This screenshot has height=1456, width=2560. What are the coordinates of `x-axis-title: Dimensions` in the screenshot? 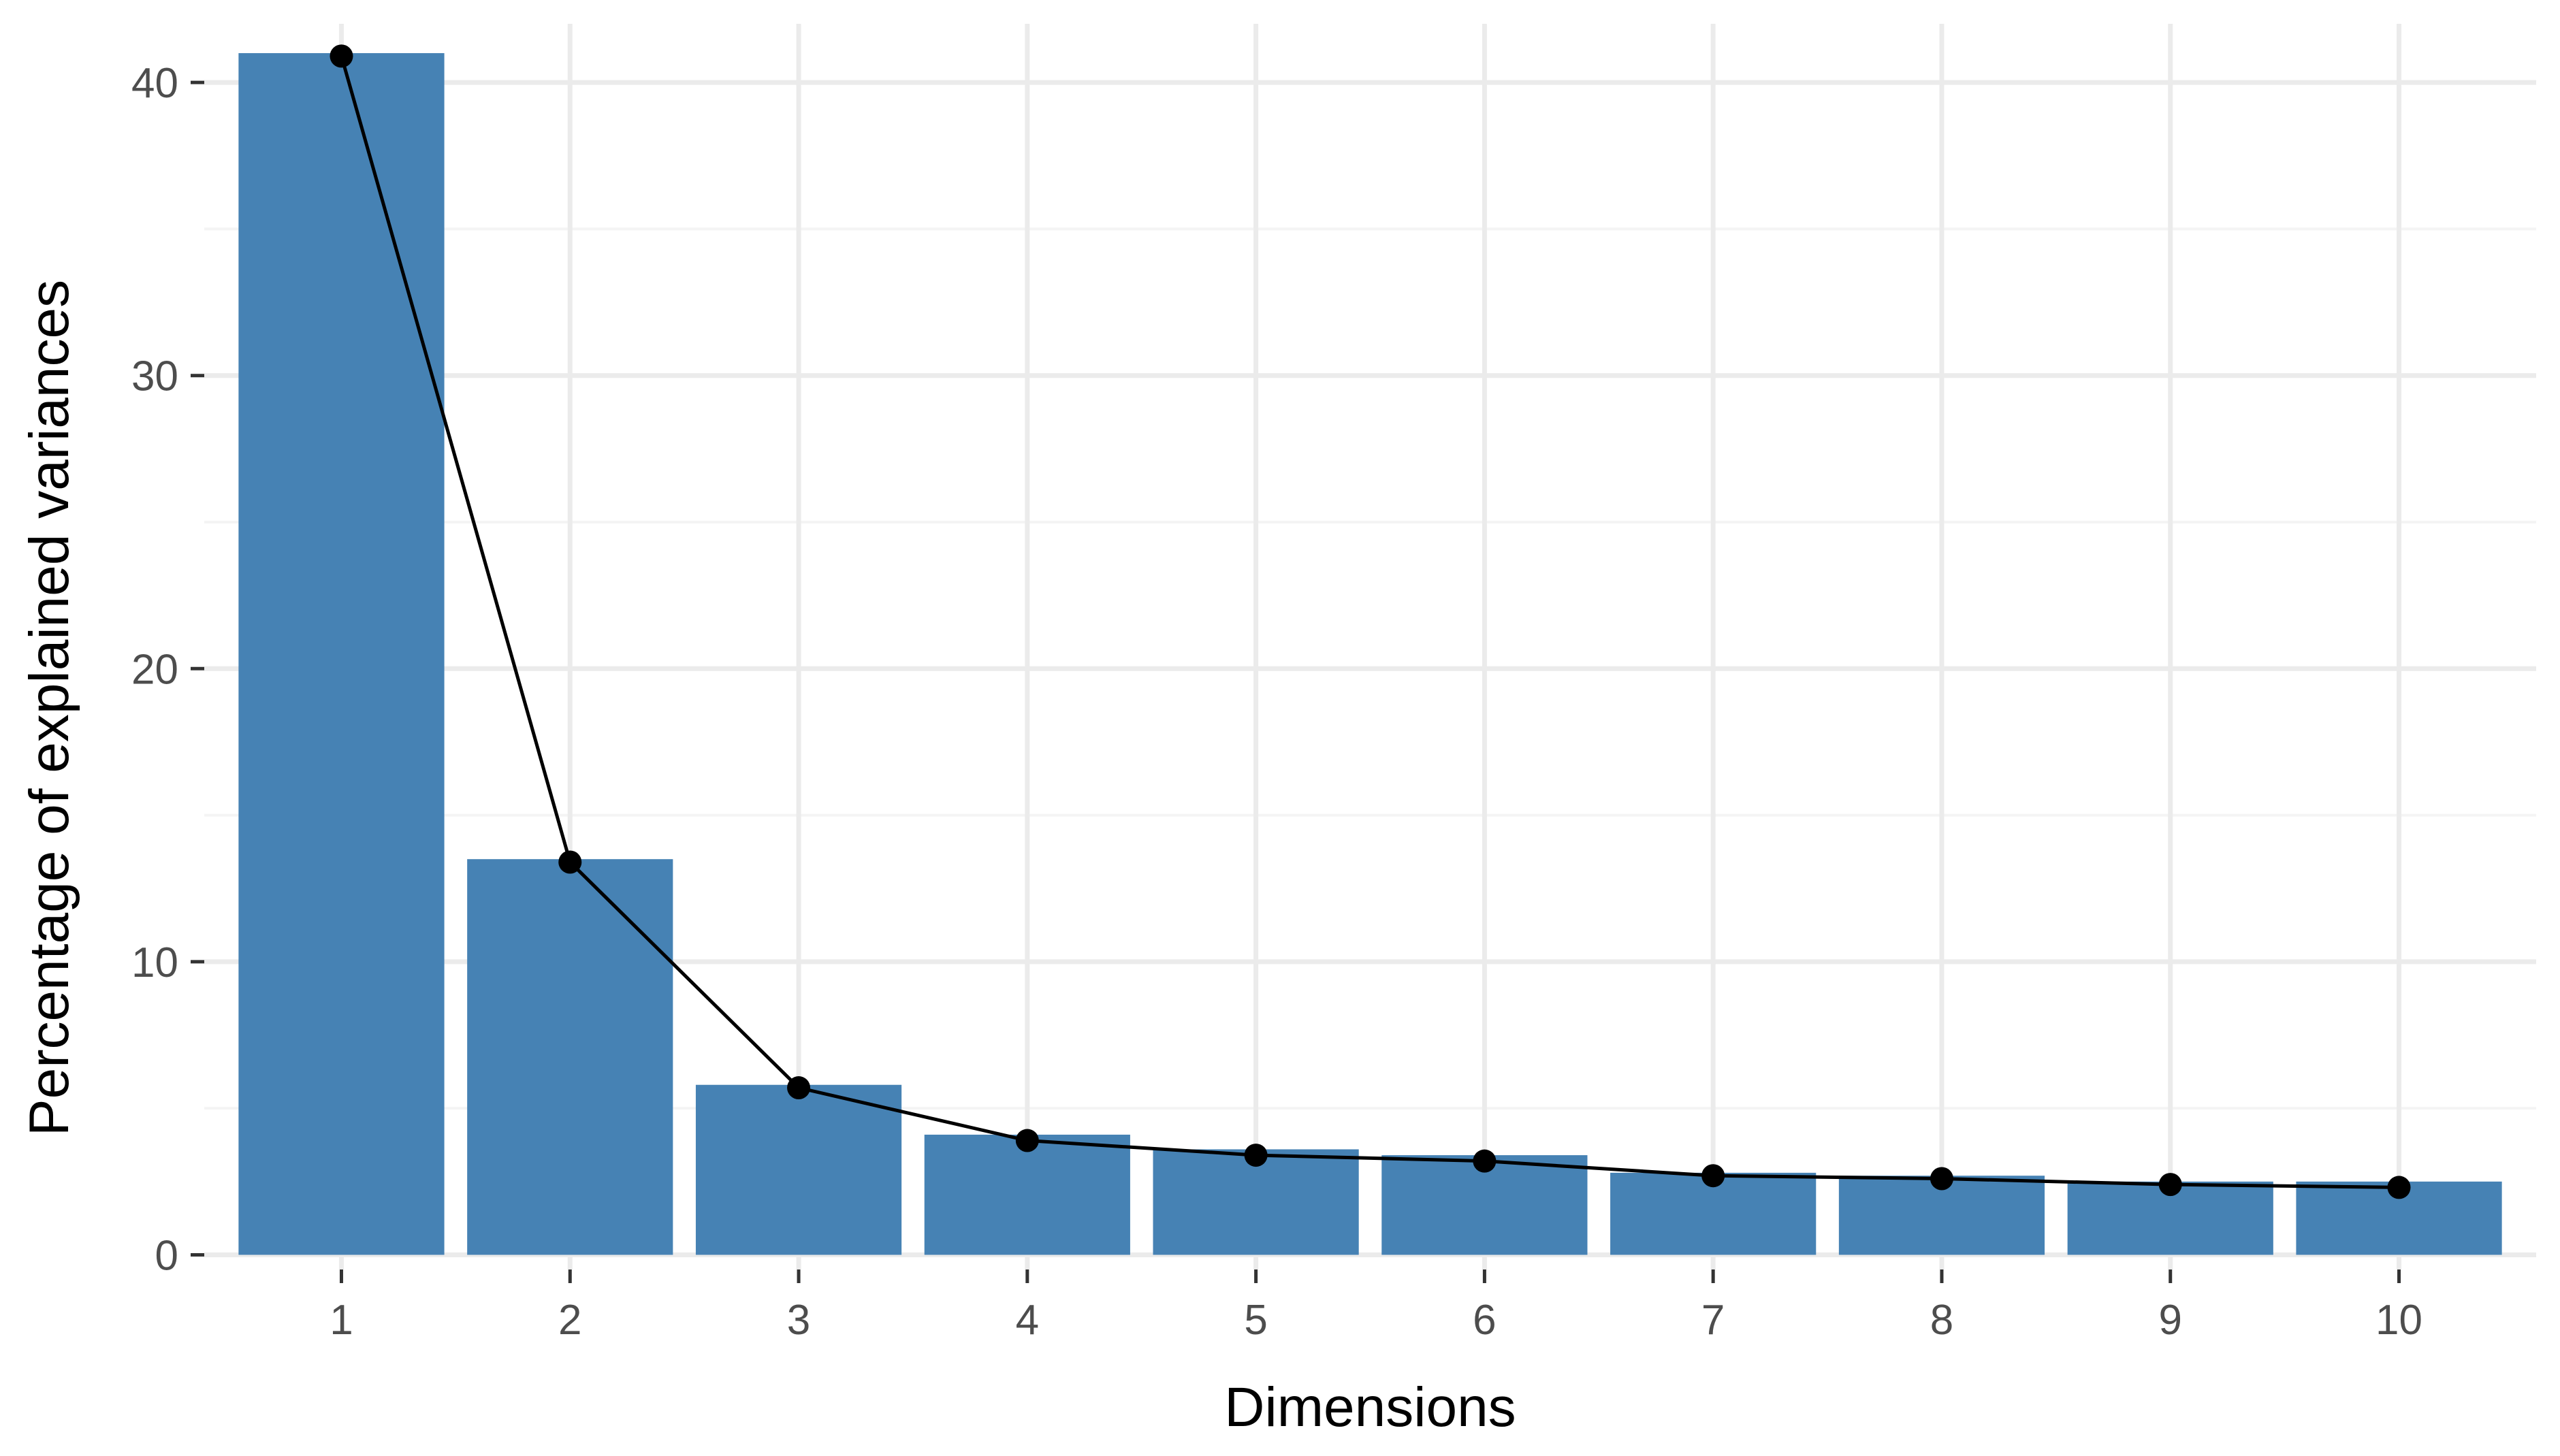 It's located at (1370, 1407).